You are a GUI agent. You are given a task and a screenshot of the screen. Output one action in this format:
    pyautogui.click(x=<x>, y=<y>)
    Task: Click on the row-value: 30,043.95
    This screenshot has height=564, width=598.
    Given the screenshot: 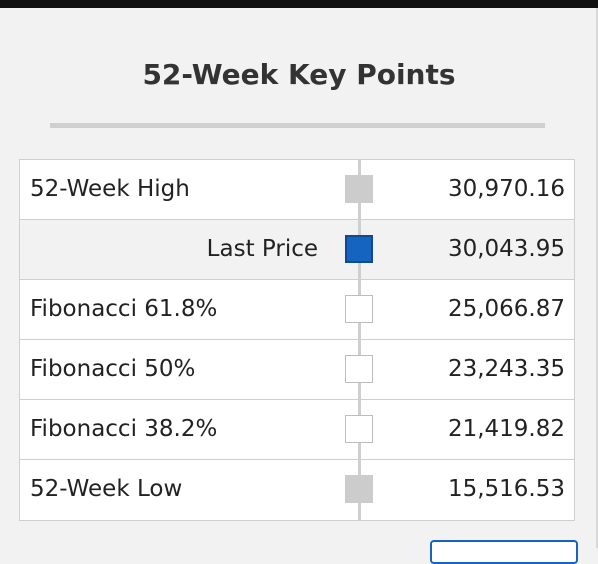 What is the action you would take?
    pyautogui.click(x=506, y=249)
    